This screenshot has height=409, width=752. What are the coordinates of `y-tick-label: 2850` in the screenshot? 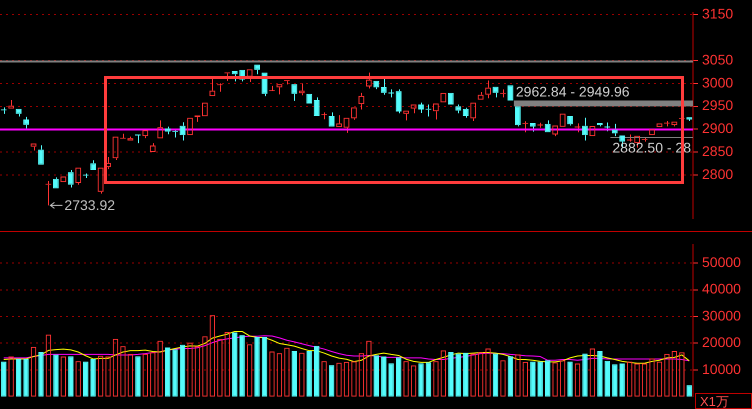 It's located at (718, 151).